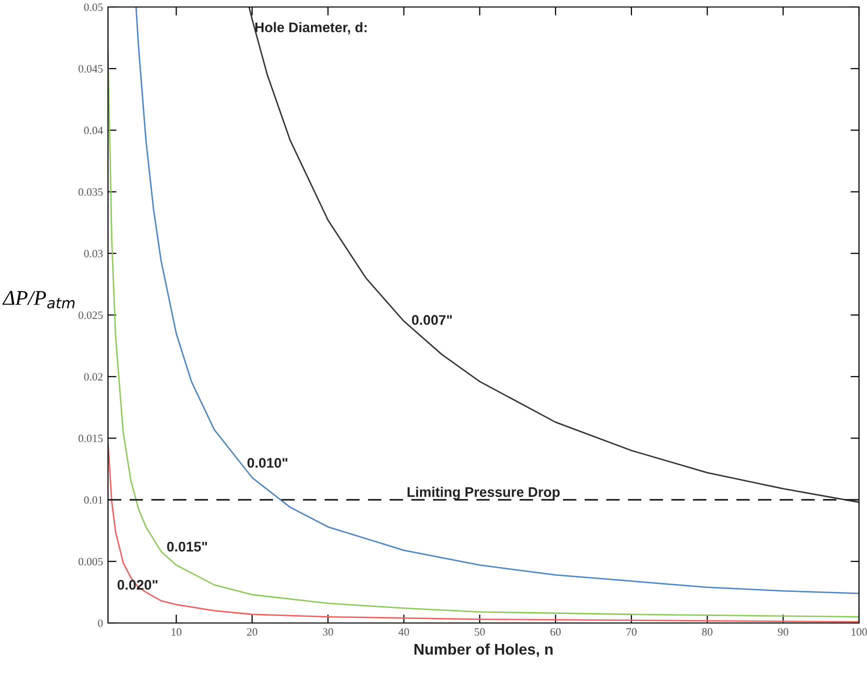 Image resolution: width=867 pixels, height=675 pixels. I want to click on x-tick-label: 60, so click(555, 632).